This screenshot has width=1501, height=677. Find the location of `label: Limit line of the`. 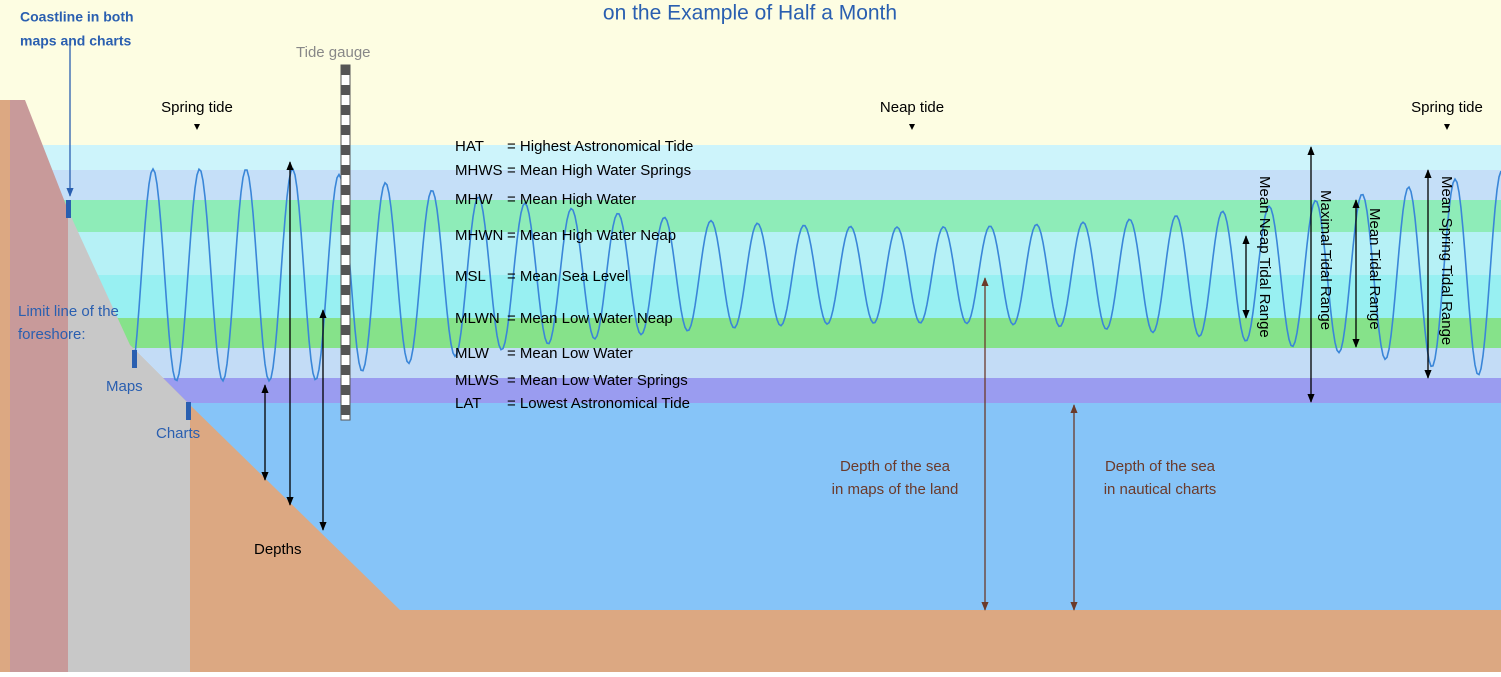

label: Limit line of the is located at coordinates (68, 311).